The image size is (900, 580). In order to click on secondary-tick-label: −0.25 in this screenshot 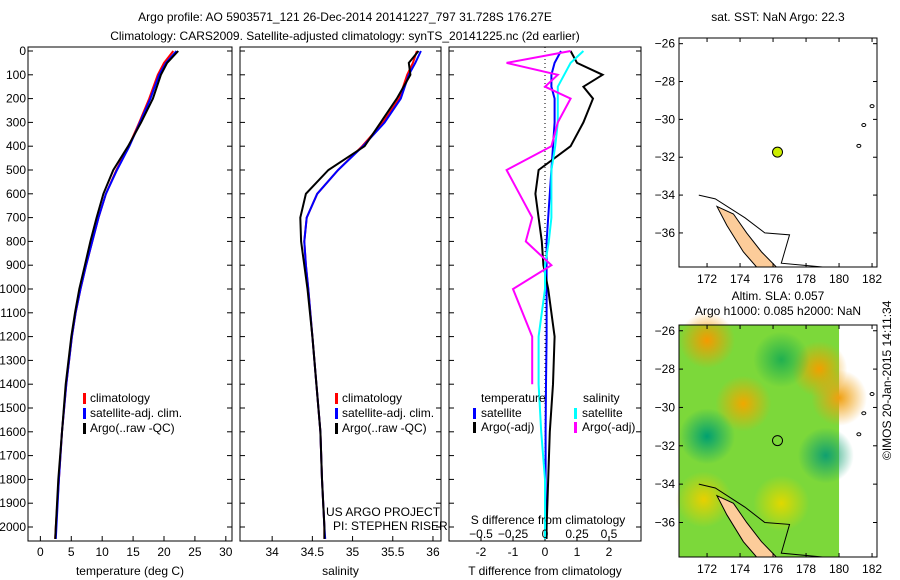, I will do `click(513, 534)`.